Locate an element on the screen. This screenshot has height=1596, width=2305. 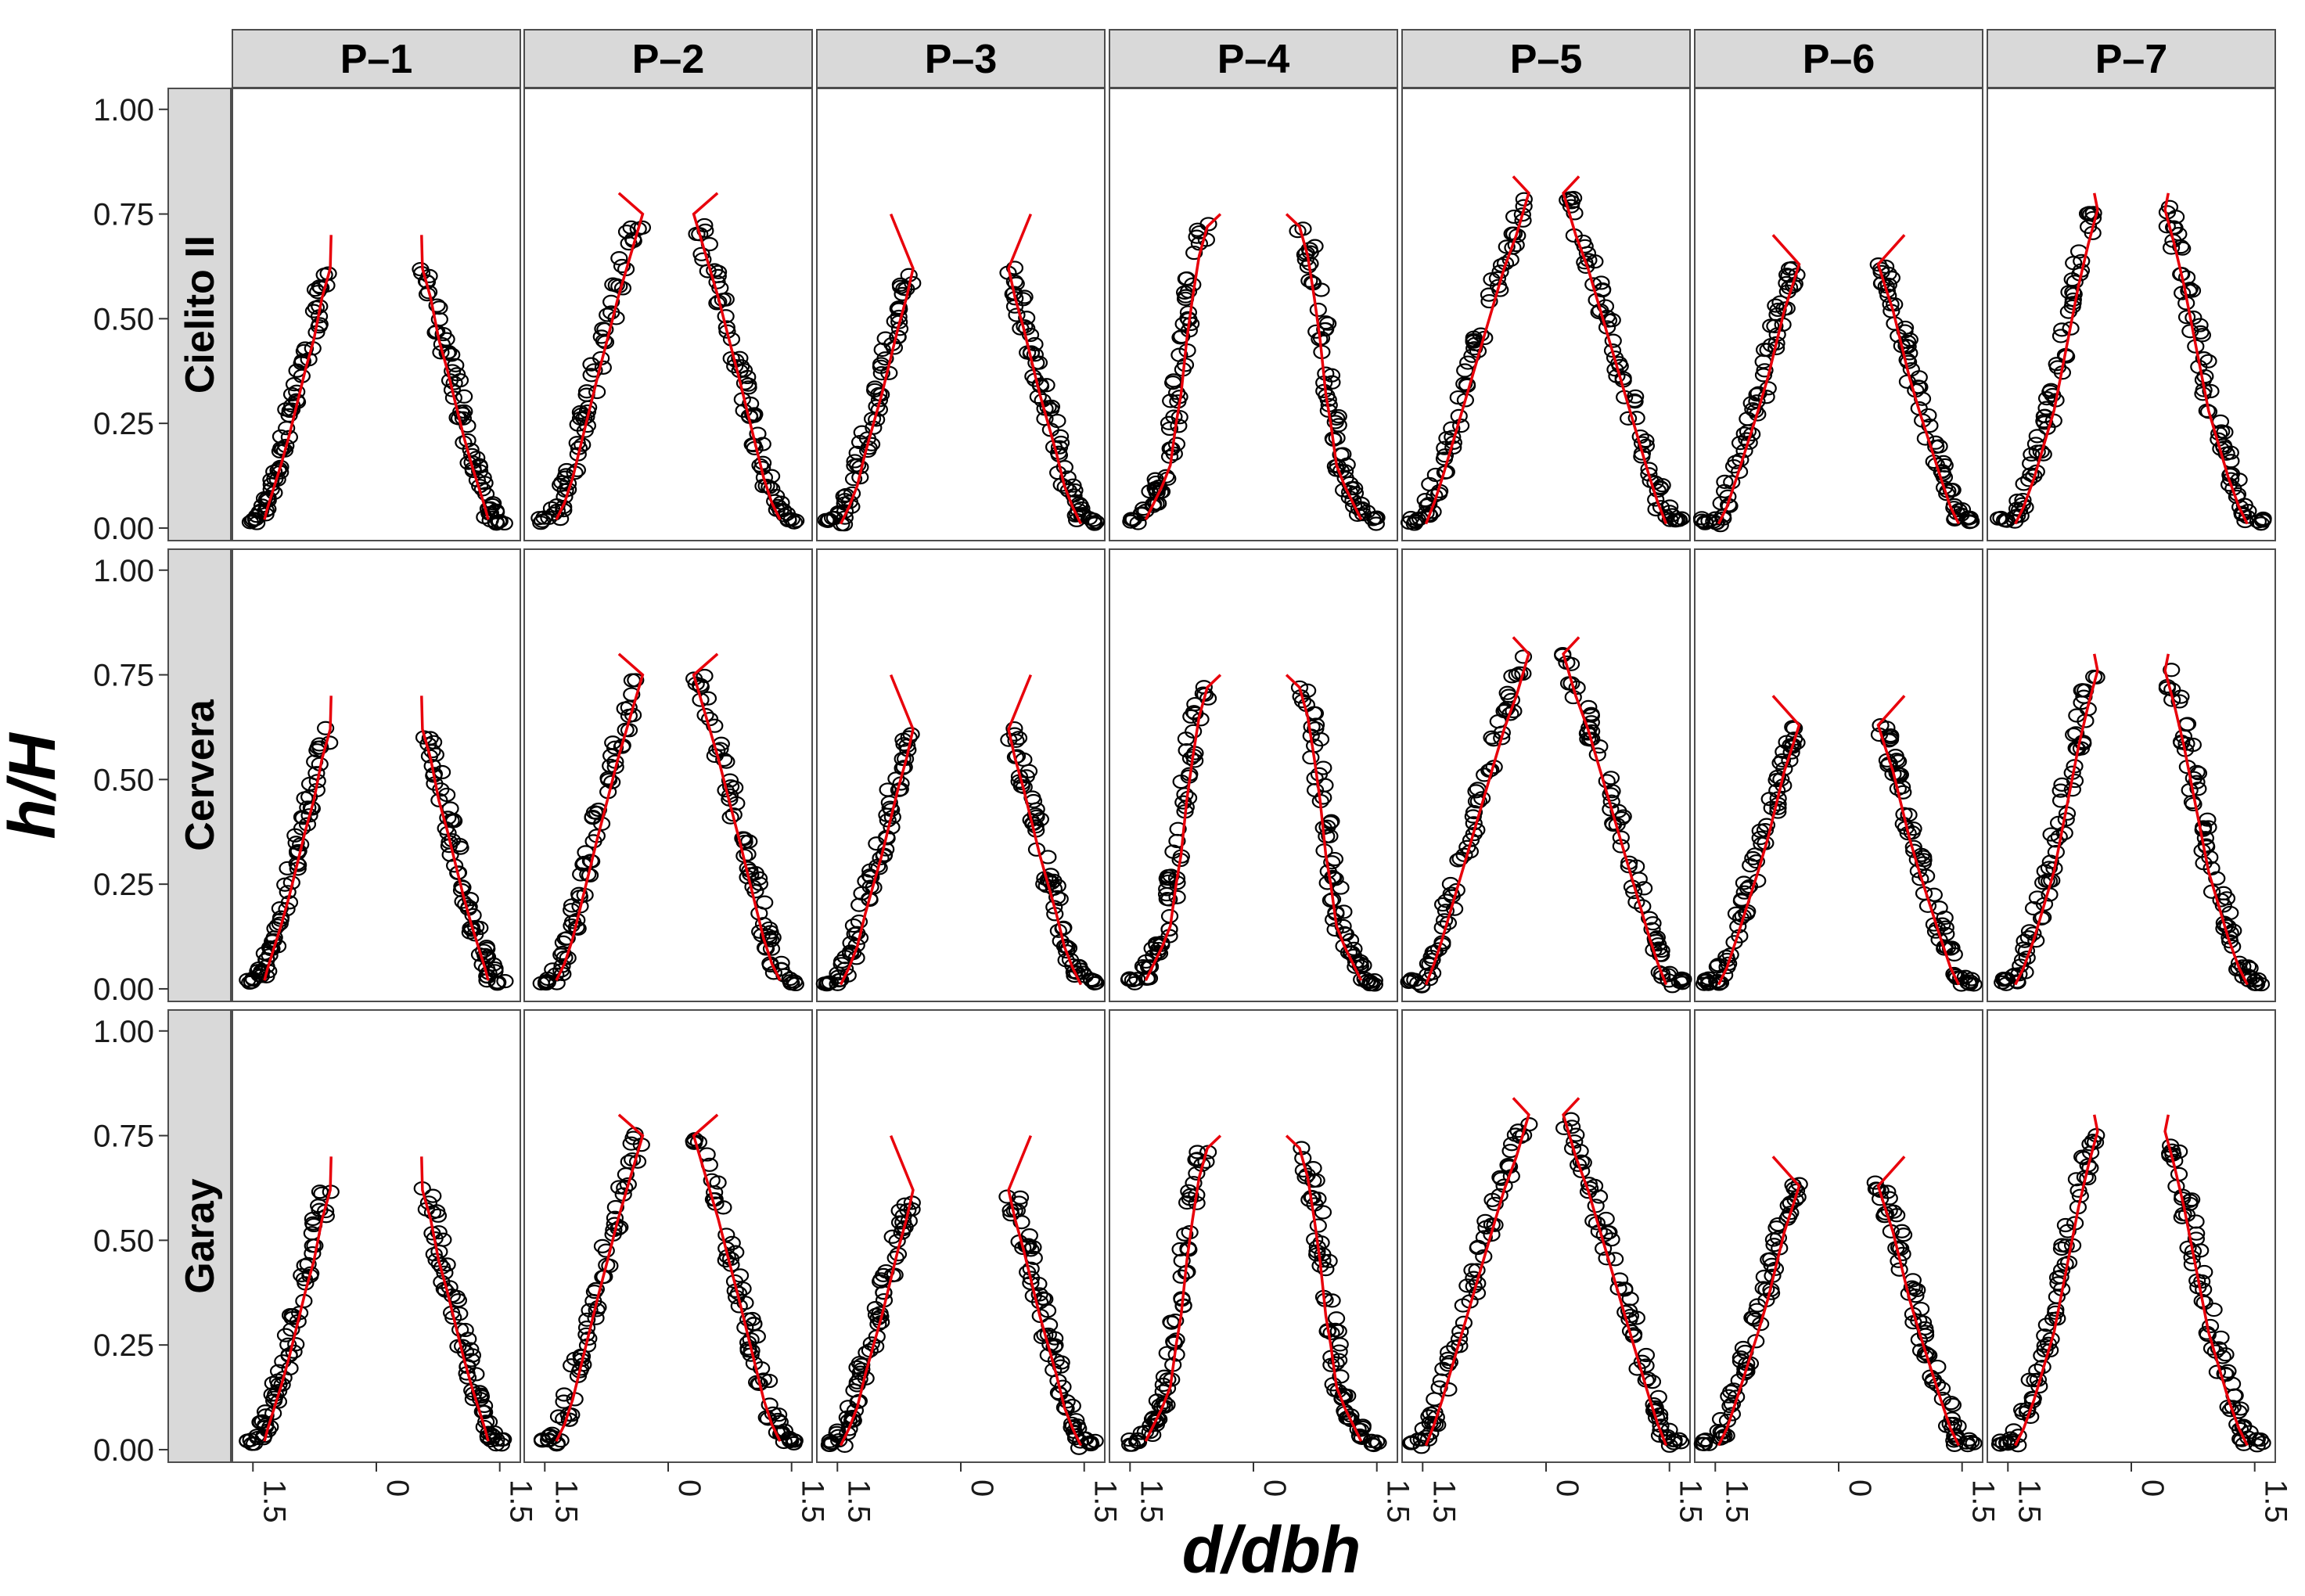
y-axis-label: h/H is located at coordinates (34, 785).